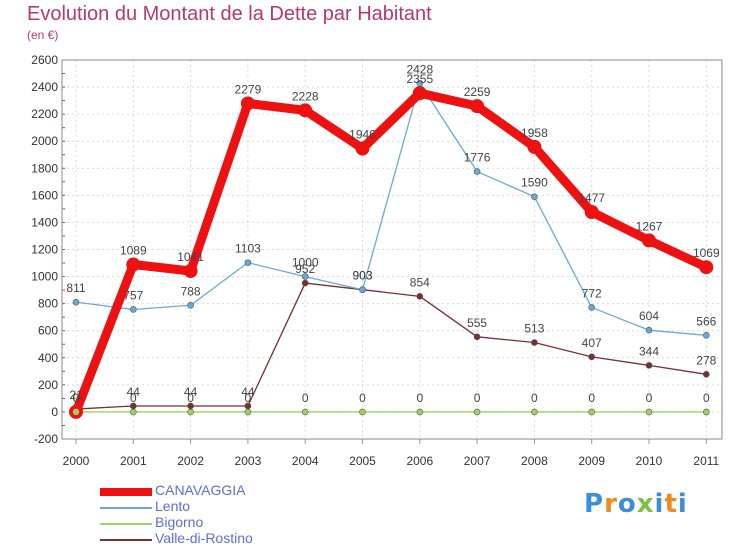 The width and height of the screenshot is (750, 550). What do you see at coordinates (126, 524) in the screenshot?
I see `legend-swatch` at bounding box center [126, 524].